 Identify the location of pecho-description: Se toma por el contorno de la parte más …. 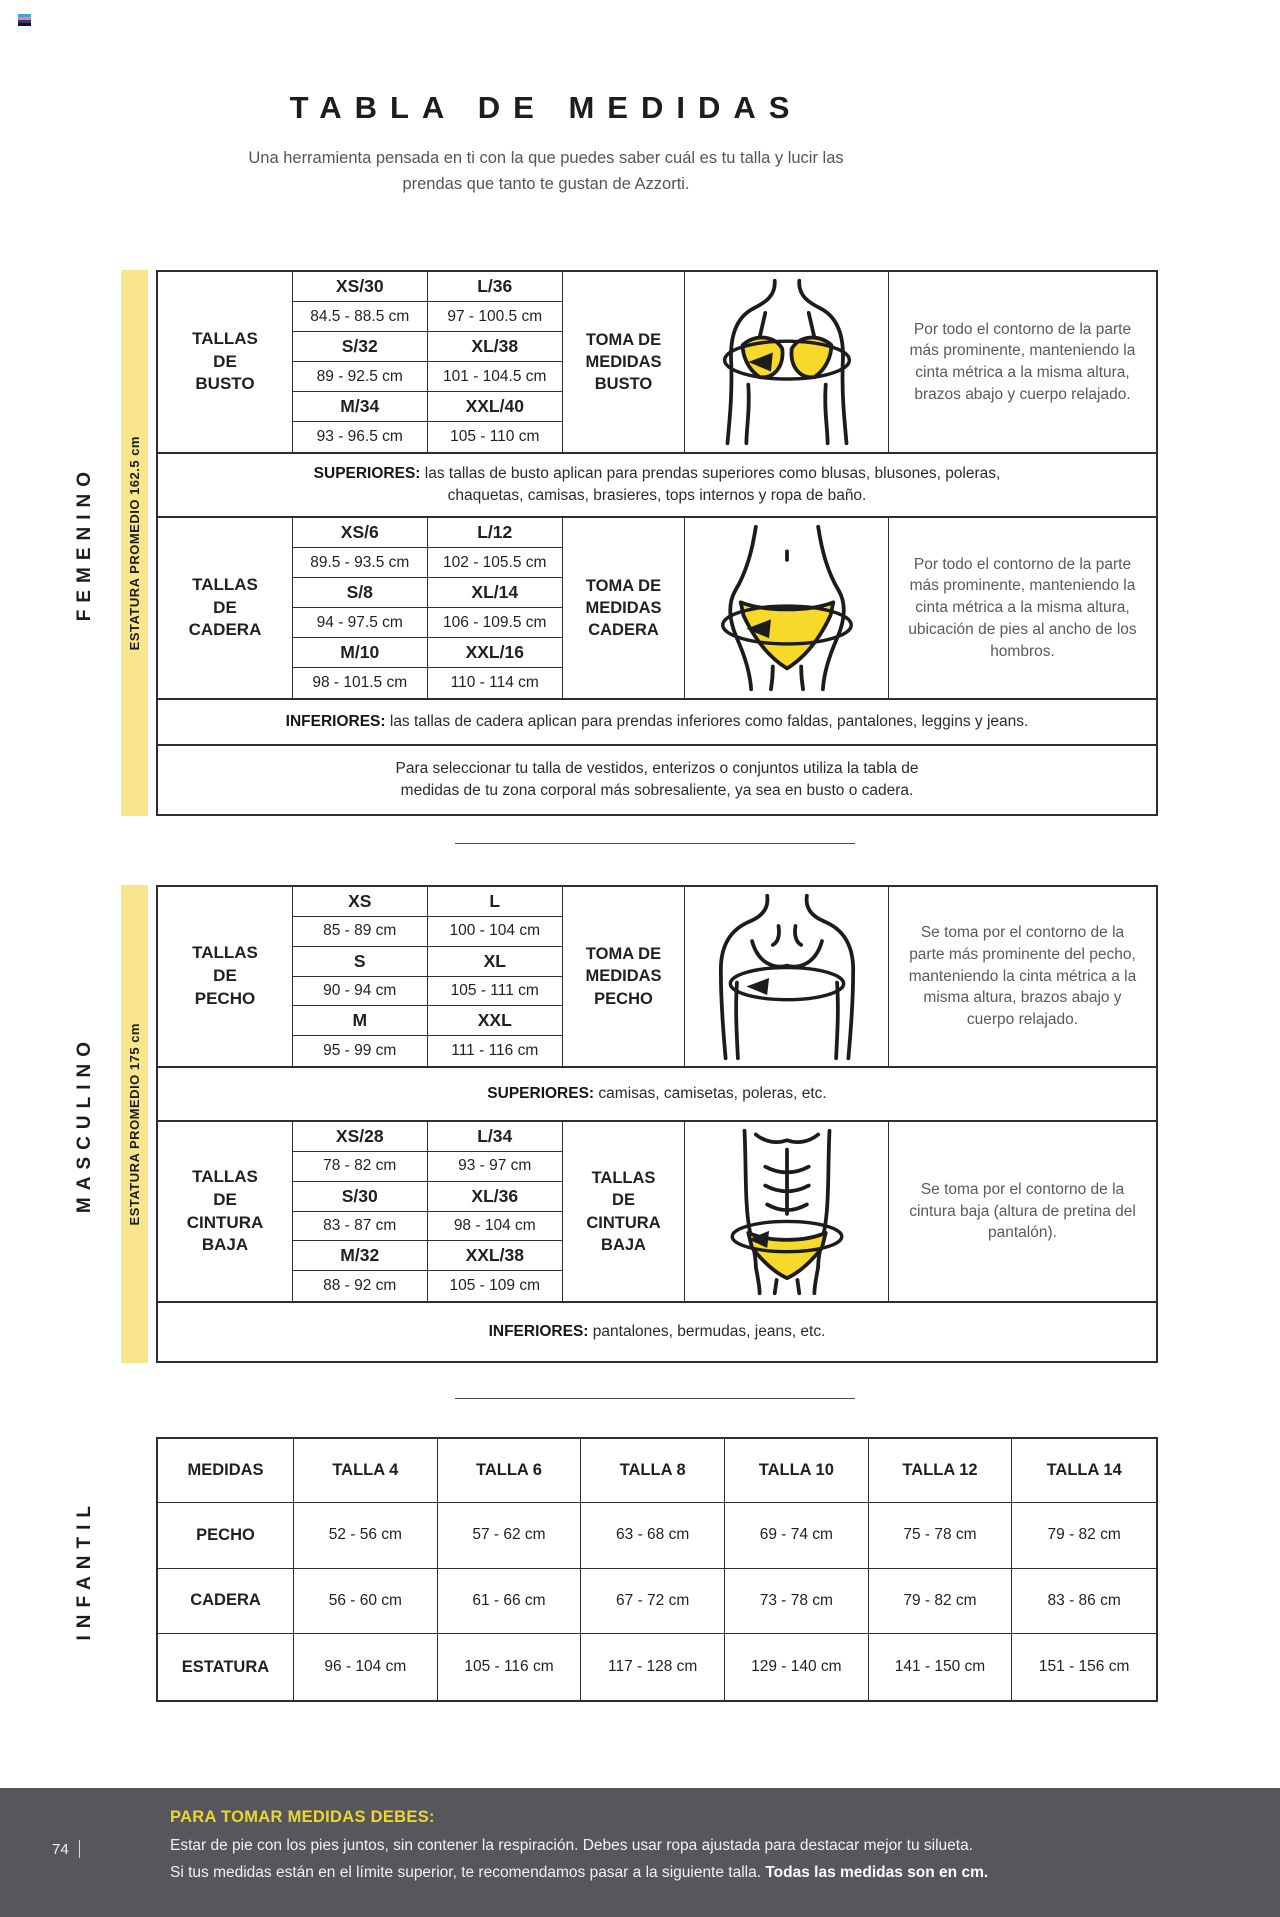
(1022, 976).